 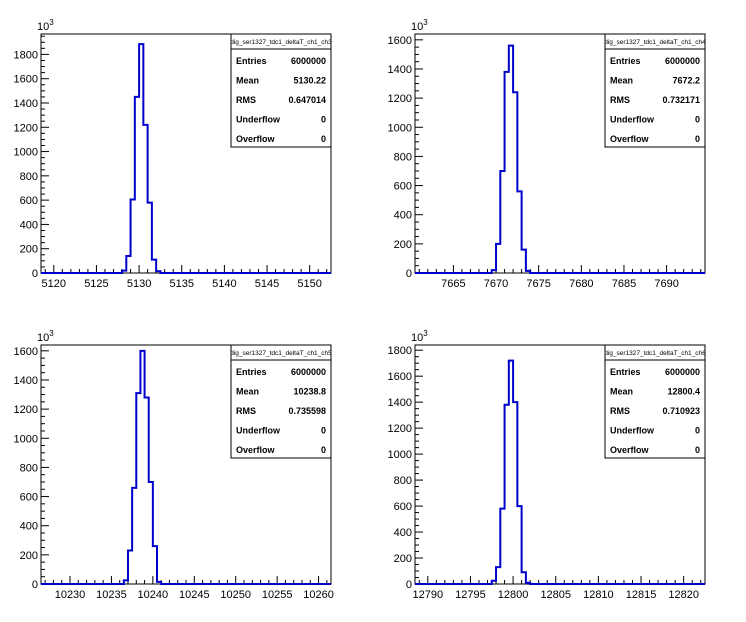 What do you see at coordinates (453, 284) in the screenshot?
I see `x-tick-label: 7665` at bounding box center [453, 284].